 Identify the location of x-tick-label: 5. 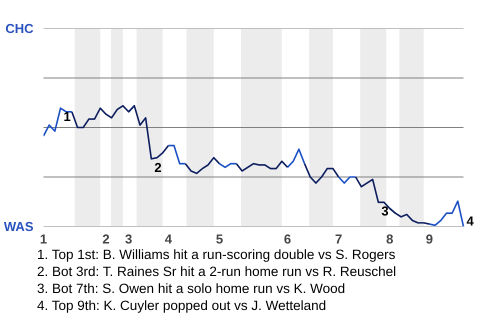
(220, 239).